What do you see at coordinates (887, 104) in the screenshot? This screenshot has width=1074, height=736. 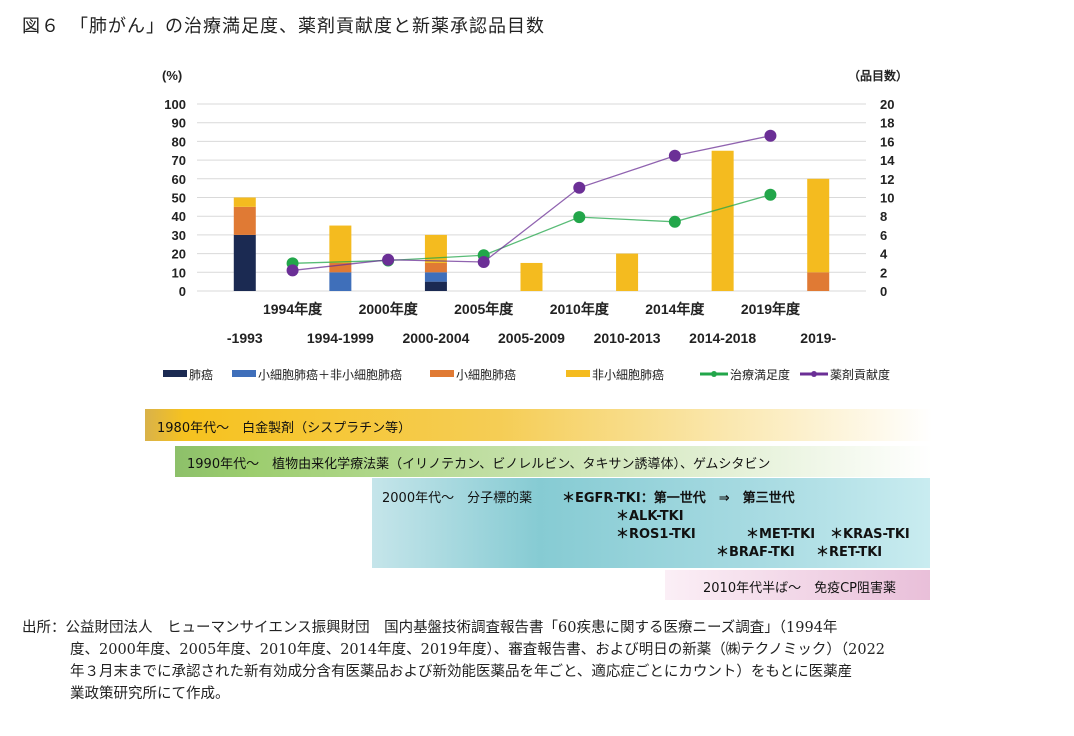 I see `right-tick-label: 20` at bounding box center [887, 104].